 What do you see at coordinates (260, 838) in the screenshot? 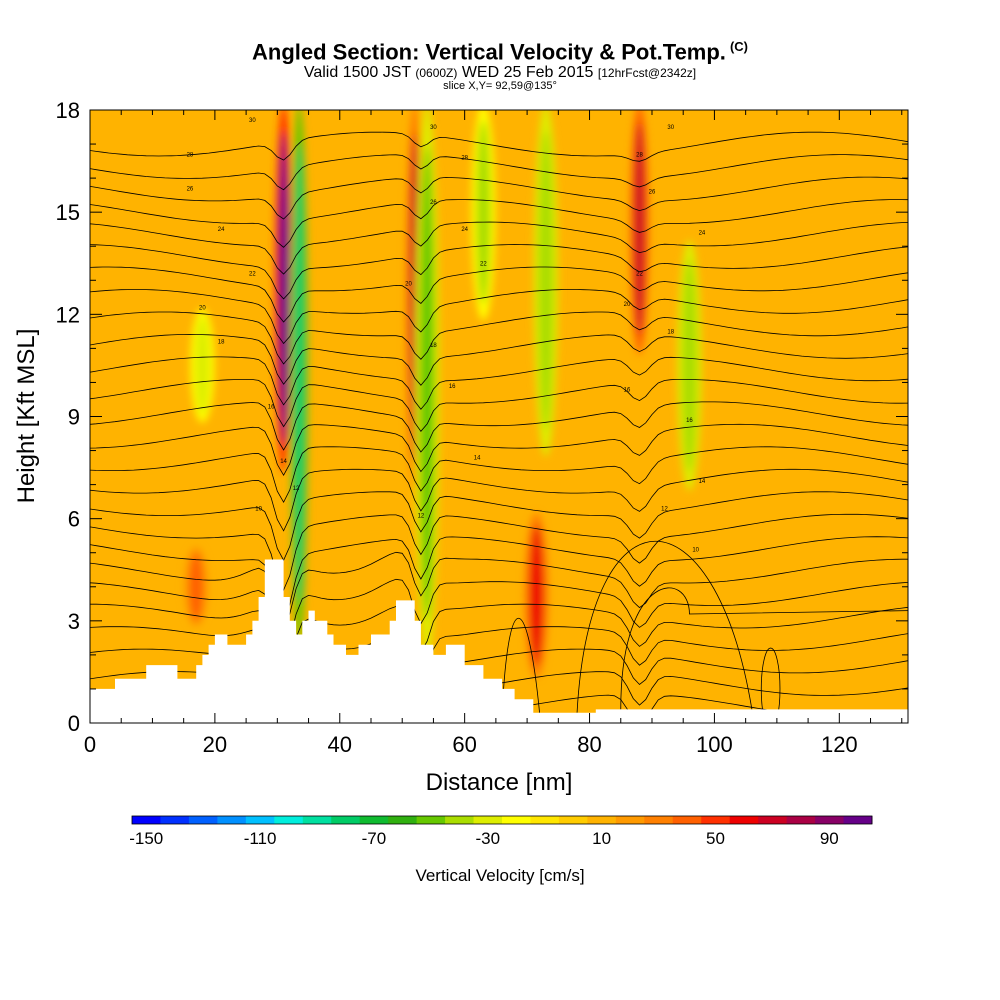
I see `colorbar-tick-label: -110` at bounding box center [260, 838].